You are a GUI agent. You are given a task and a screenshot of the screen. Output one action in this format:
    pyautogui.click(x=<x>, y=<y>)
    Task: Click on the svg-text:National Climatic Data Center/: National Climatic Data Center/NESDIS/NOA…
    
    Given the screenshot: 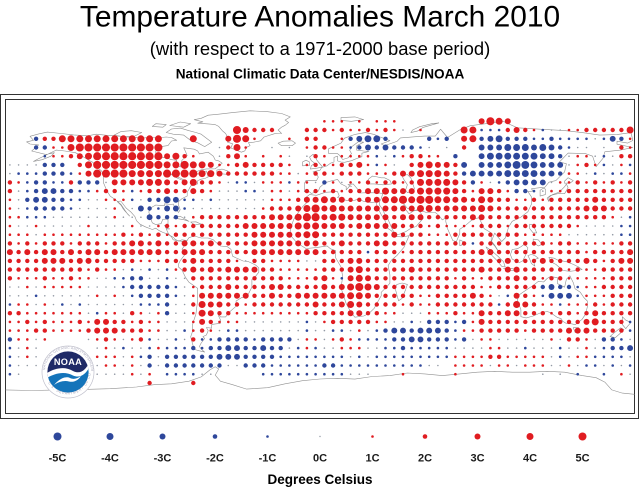 What is the action you would take?
    pyautogui.click(x=320, y=74)
    